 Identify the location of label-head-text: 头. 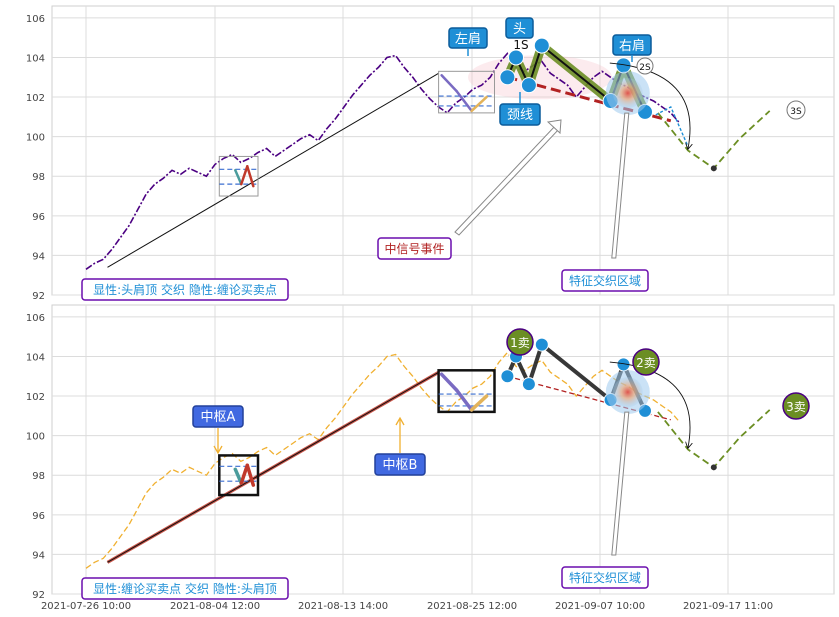
(519, 29).